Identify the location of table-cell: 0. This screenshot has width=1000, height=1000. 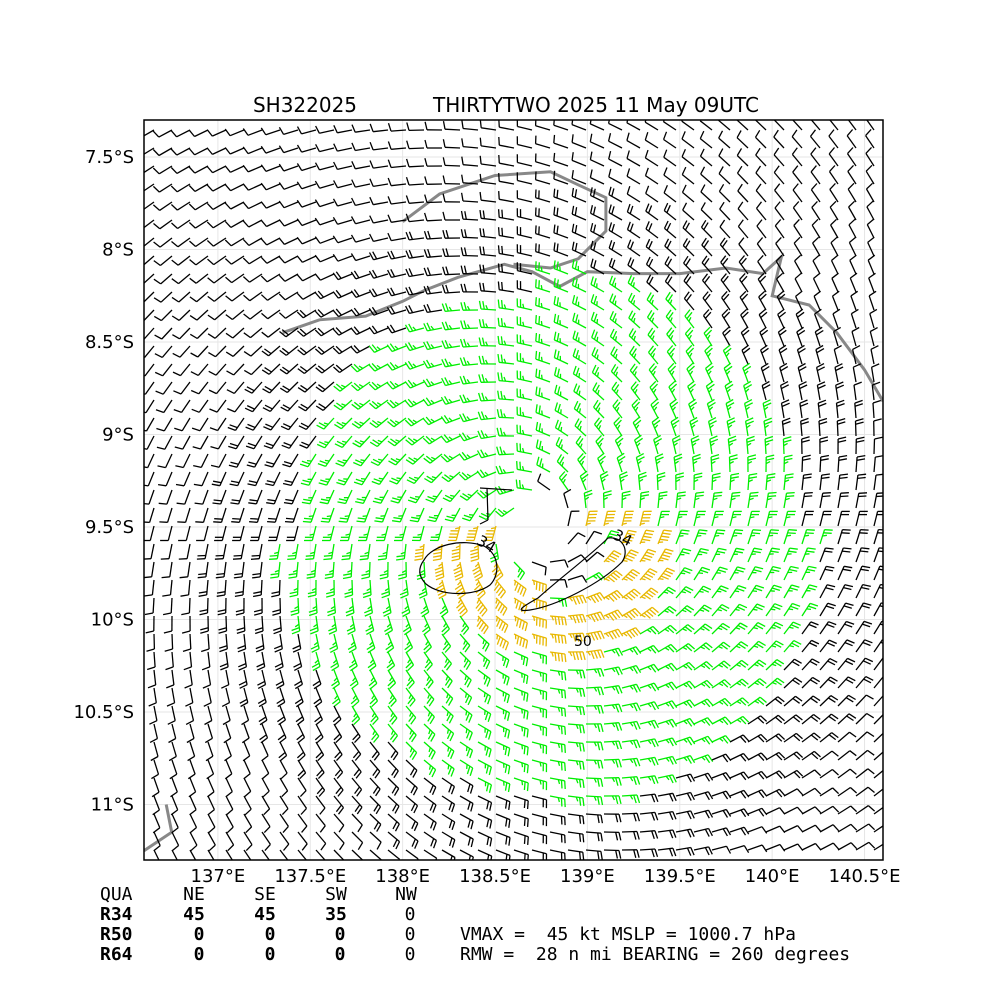
(340, 934).